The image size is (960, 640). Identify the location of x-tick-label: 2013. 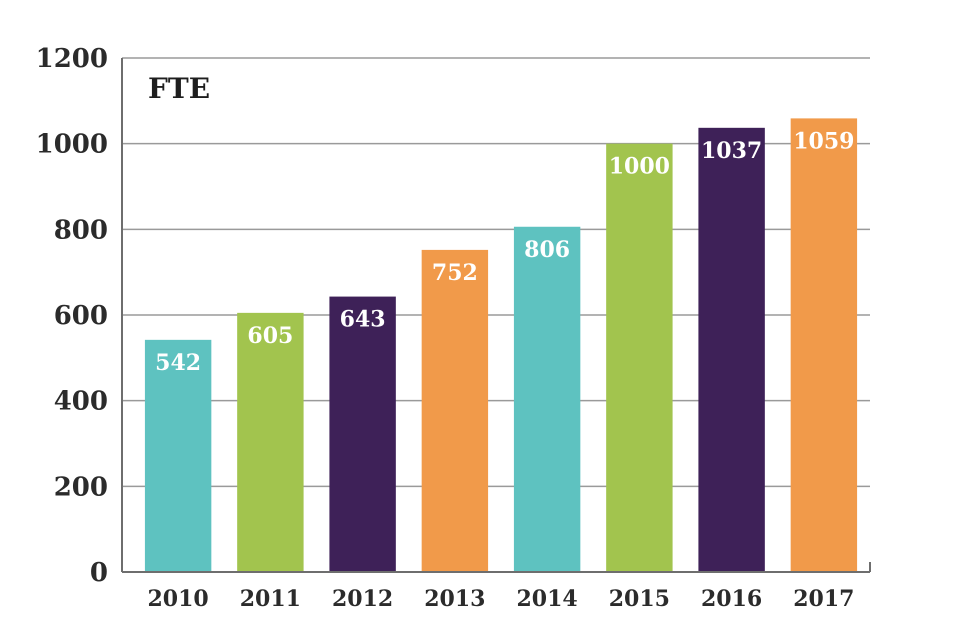
(454, 599).